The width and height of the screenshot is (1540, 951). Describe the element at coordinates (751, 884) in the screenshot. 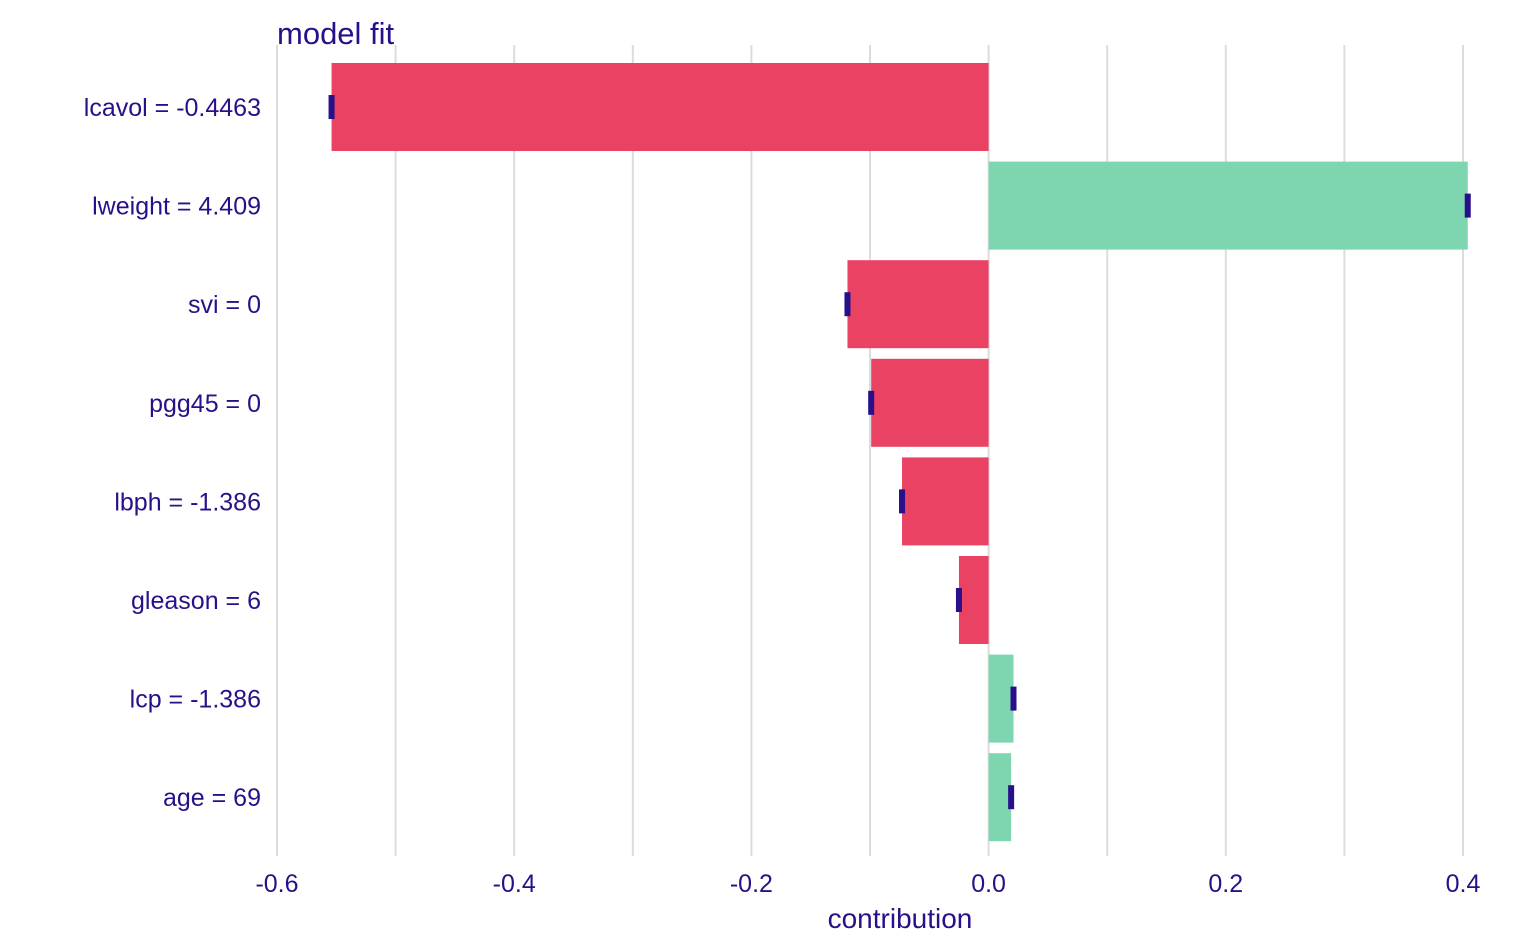

I see `x-tick-label: -0.2` at that location.